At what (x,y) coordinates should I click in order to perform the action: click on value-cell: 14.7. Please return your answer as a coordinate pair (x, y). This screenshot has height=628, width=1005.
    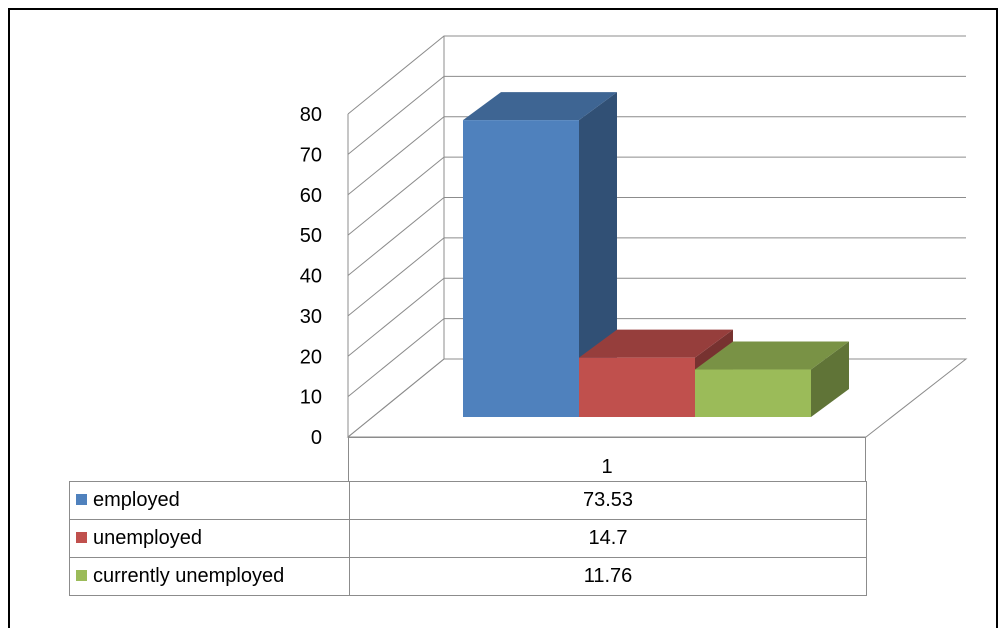
    Looking at the image, I should click on (608, 538).